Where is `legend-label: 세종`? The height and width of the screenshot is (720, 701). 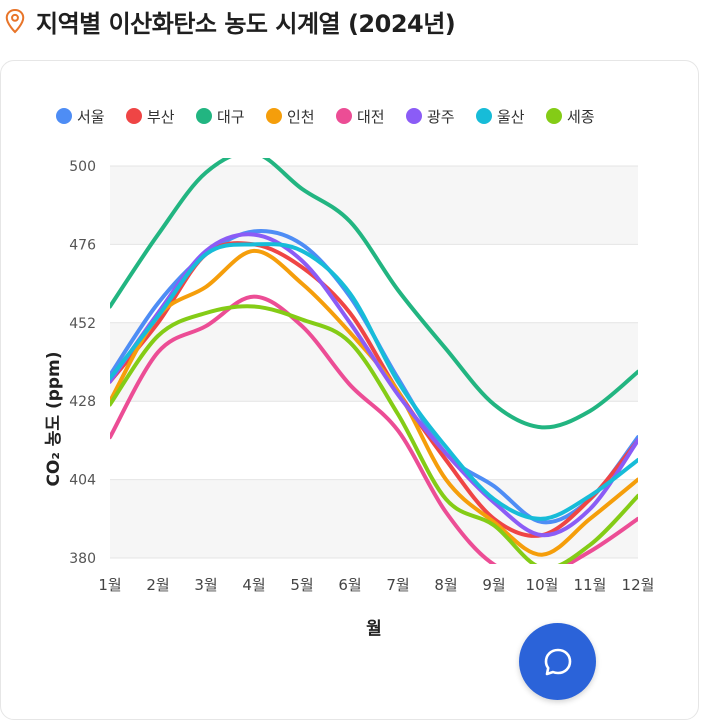
legend-label: 세종 is located at coordinates (581, 117).